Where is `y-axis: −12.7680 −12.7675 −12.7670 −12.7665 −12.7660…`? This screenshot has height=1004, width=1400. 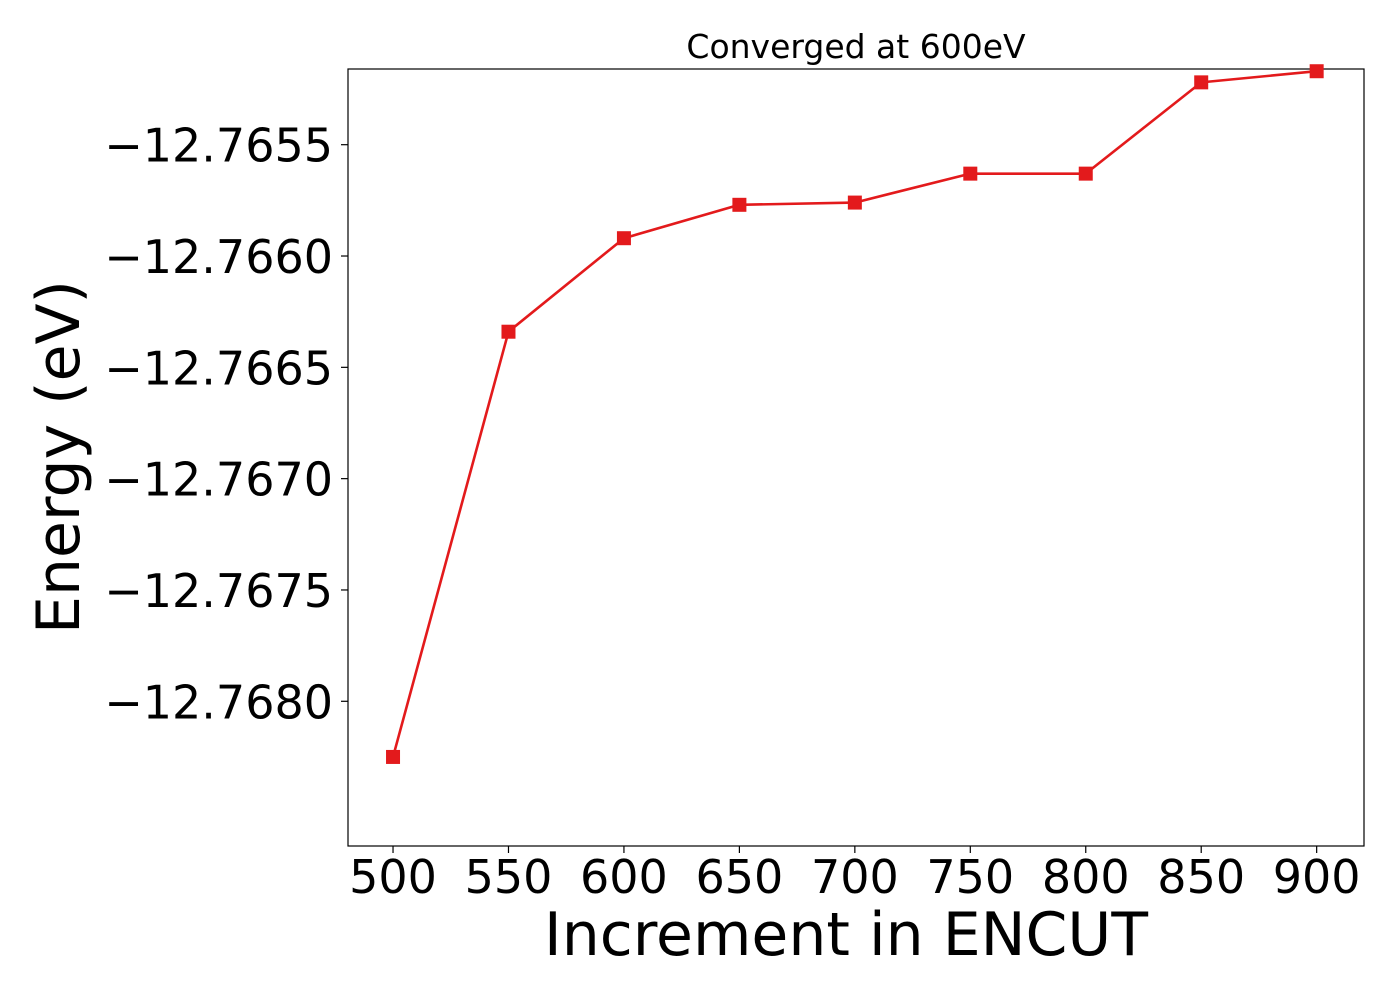
y-axis: −12.7680 −12.7675 −12.7670 −12.7665 −12.7660… is located at coordinates (226, 424).